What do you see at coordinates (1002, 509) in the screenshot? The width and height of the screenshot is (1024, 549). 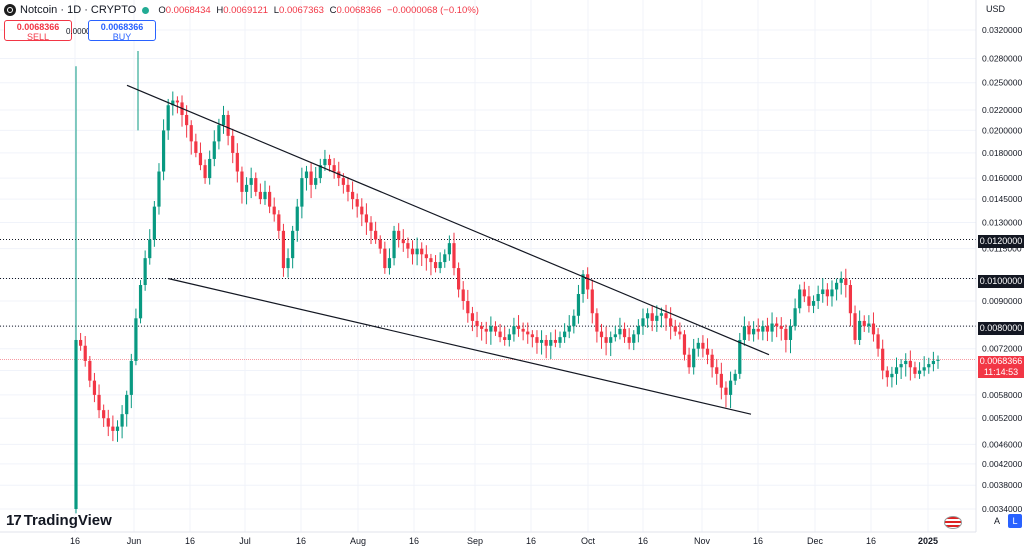 I see `price-tick-label: 0.0034000` at bounding box center [1002, 509].